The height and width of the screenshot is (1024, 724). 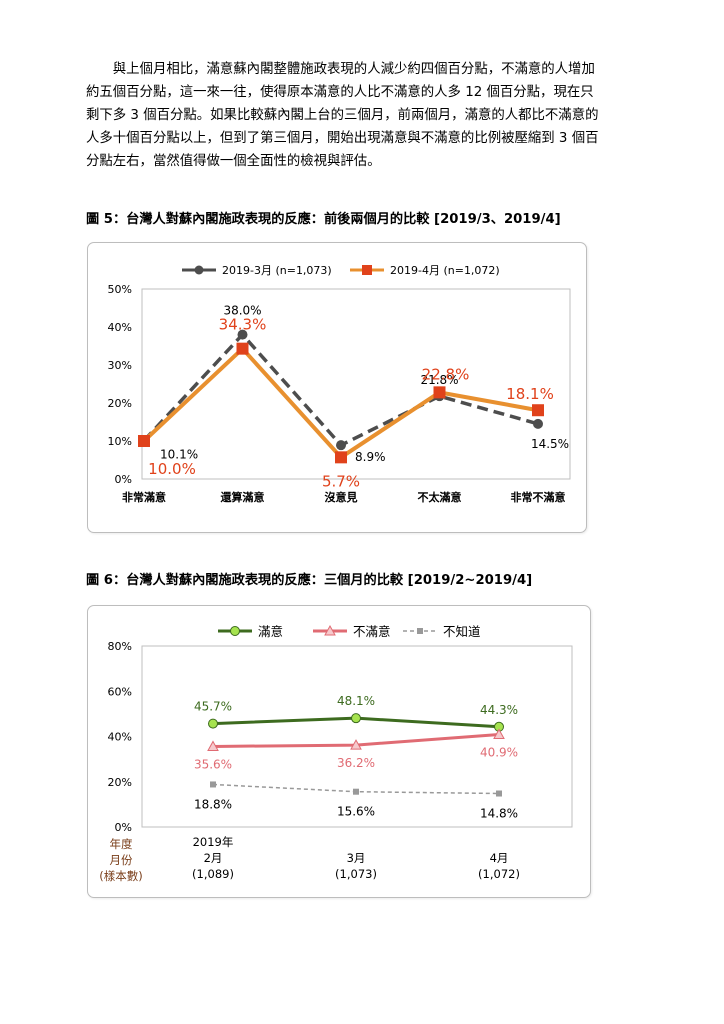 What do you see at coordinates (462, 631) in the screenshot?
I see `legend-label: 不知道` at bounding box center [462, 631].